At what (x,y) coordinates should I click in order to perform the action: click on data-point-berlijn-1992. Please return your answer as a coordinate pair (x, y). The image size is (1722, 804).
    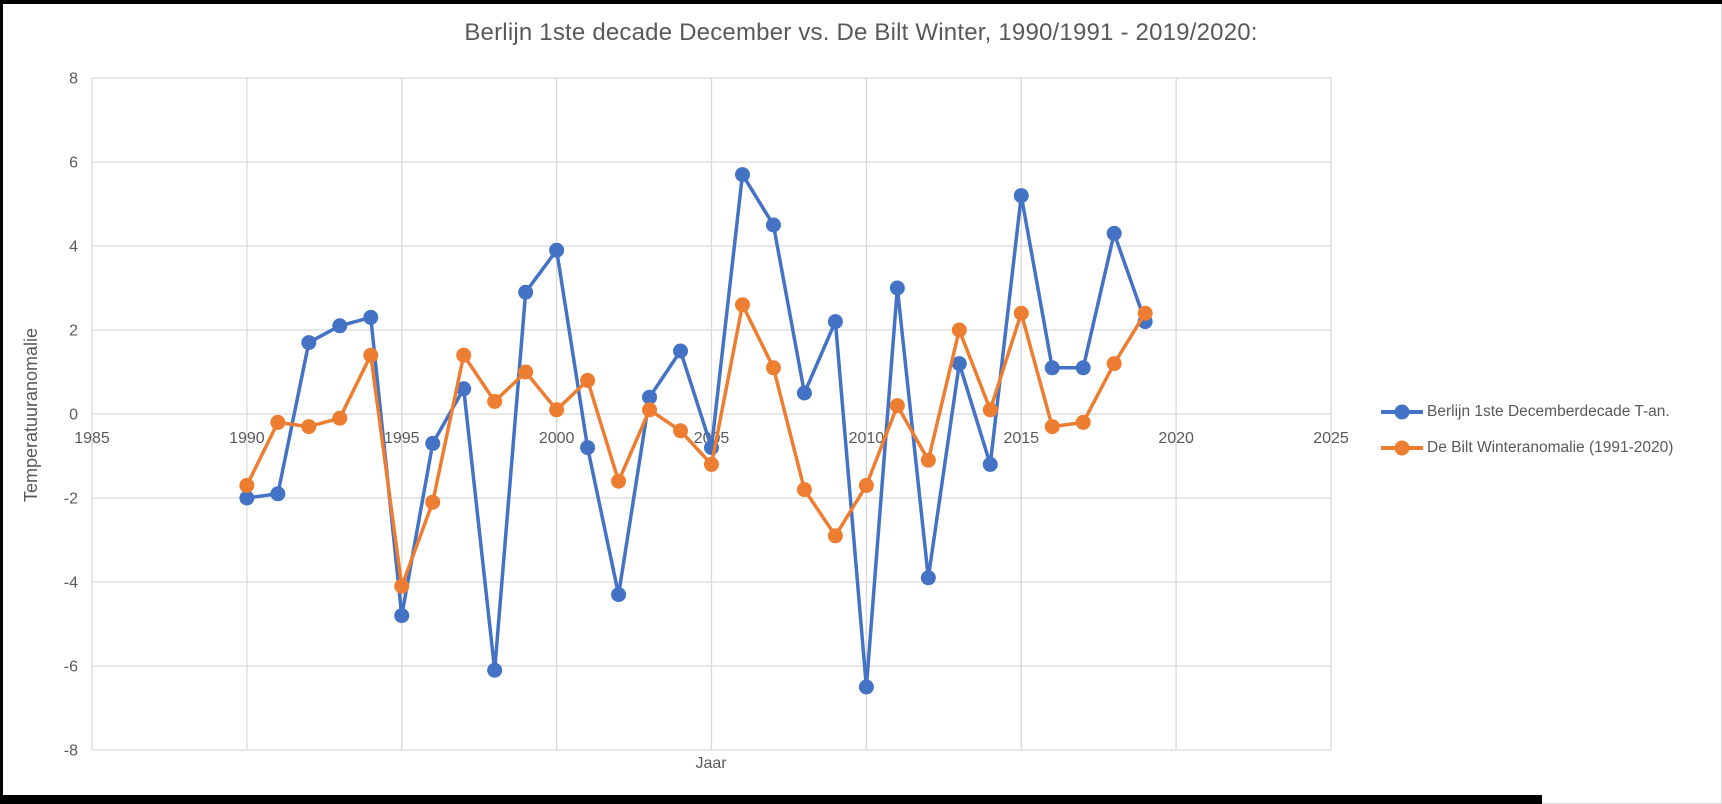
    Looking at the image, I should click on (309, 343).